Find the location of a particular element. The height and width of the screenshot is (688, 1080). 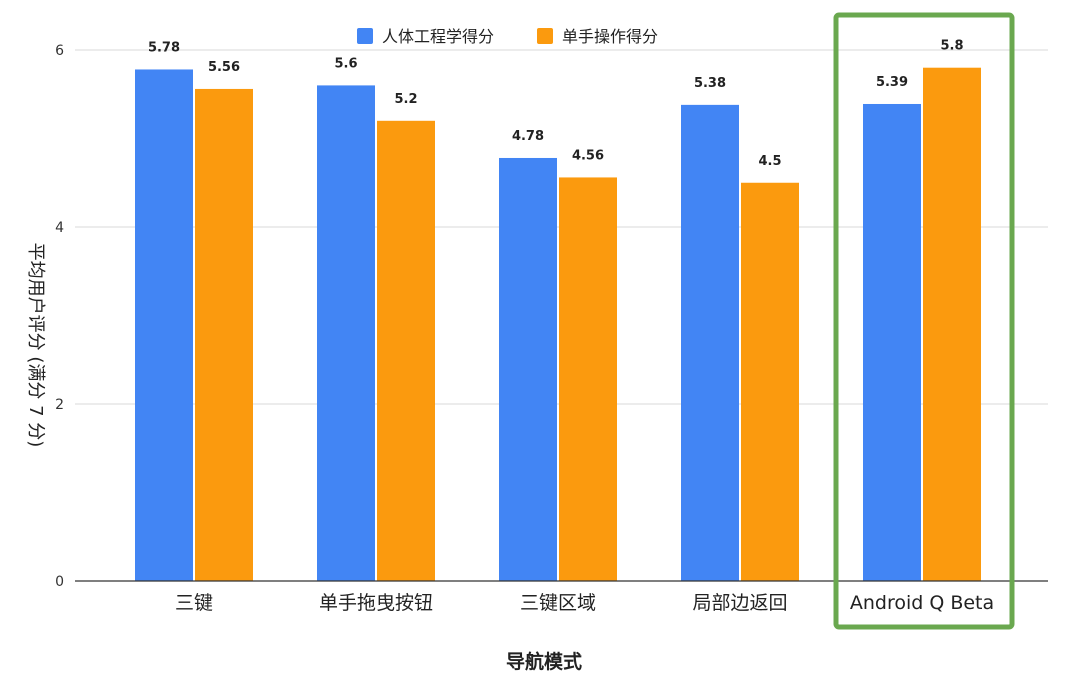

legend-label: 人体工程学得分 is located at coordinates (438, 36).